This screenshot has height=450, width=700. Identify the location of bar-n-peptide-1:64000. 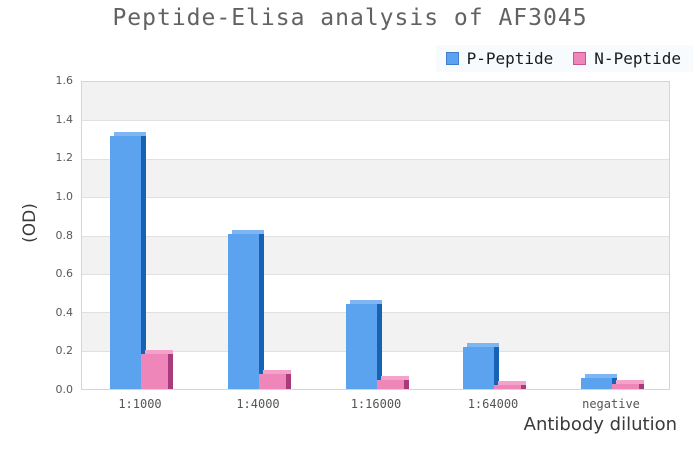
(510, 385).